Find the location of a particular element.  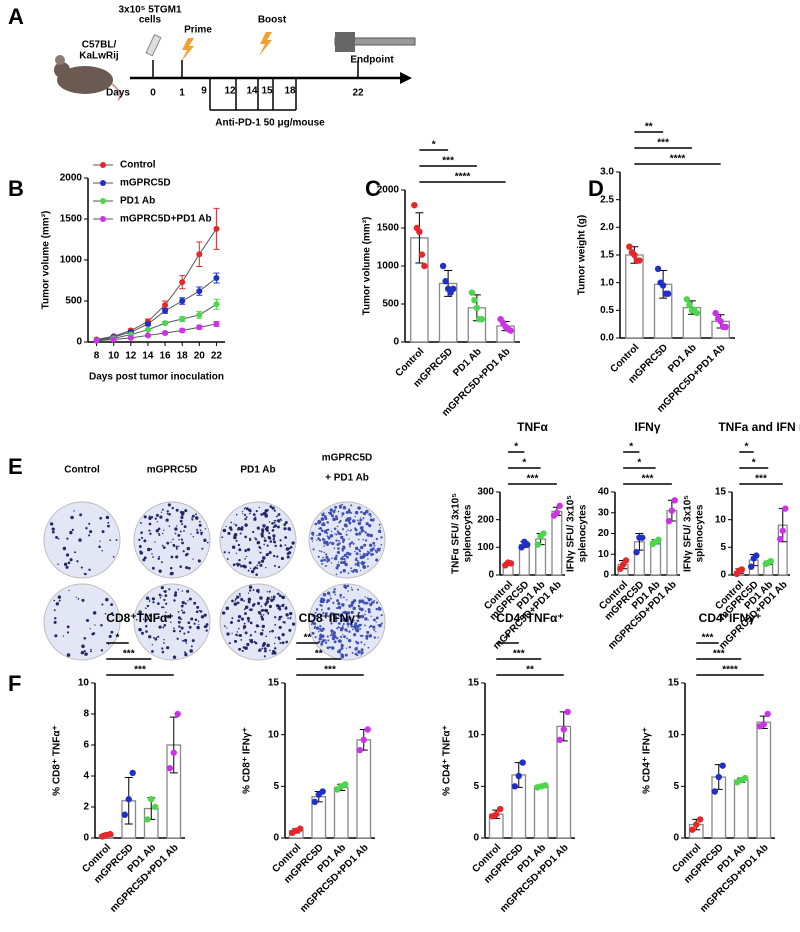

significance-label: ** is located at coordinates (530, 670).